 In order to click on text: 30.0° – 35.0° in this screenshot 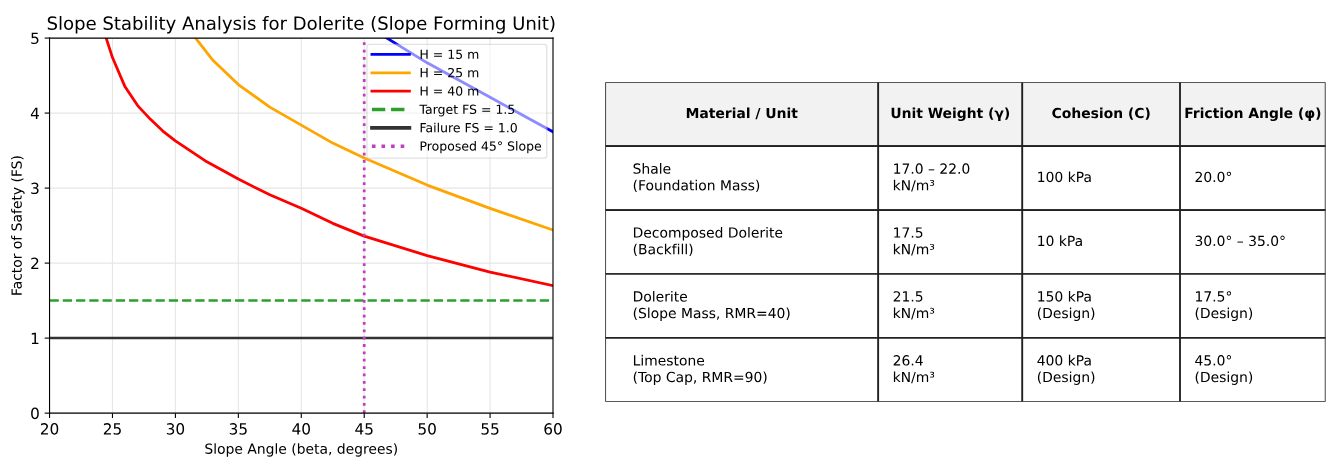, I will do `click(1240, 241)`.